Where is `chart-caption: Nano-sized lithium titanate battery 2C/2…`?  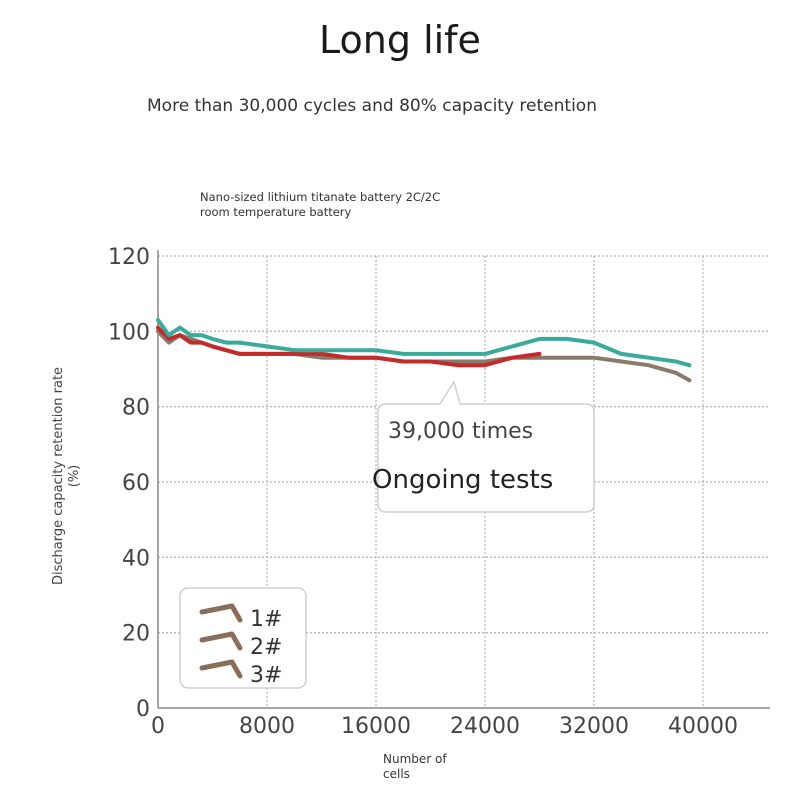
chart-caption: Nano-sized lithium titanate battery 2C/2… is located at coordinates (320, 205).